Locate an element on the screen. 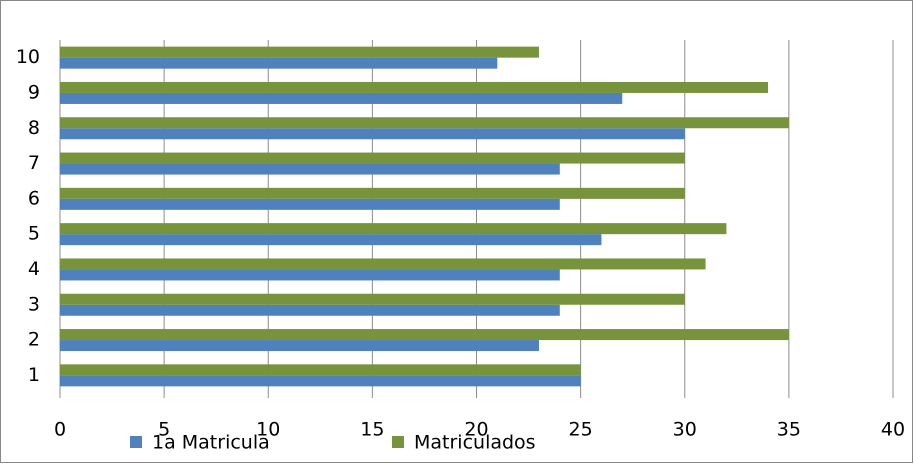 Image resolution: width=914 pixels, height=464 pixels. y-tick-label: 10 is located at coordinates (28, 57).